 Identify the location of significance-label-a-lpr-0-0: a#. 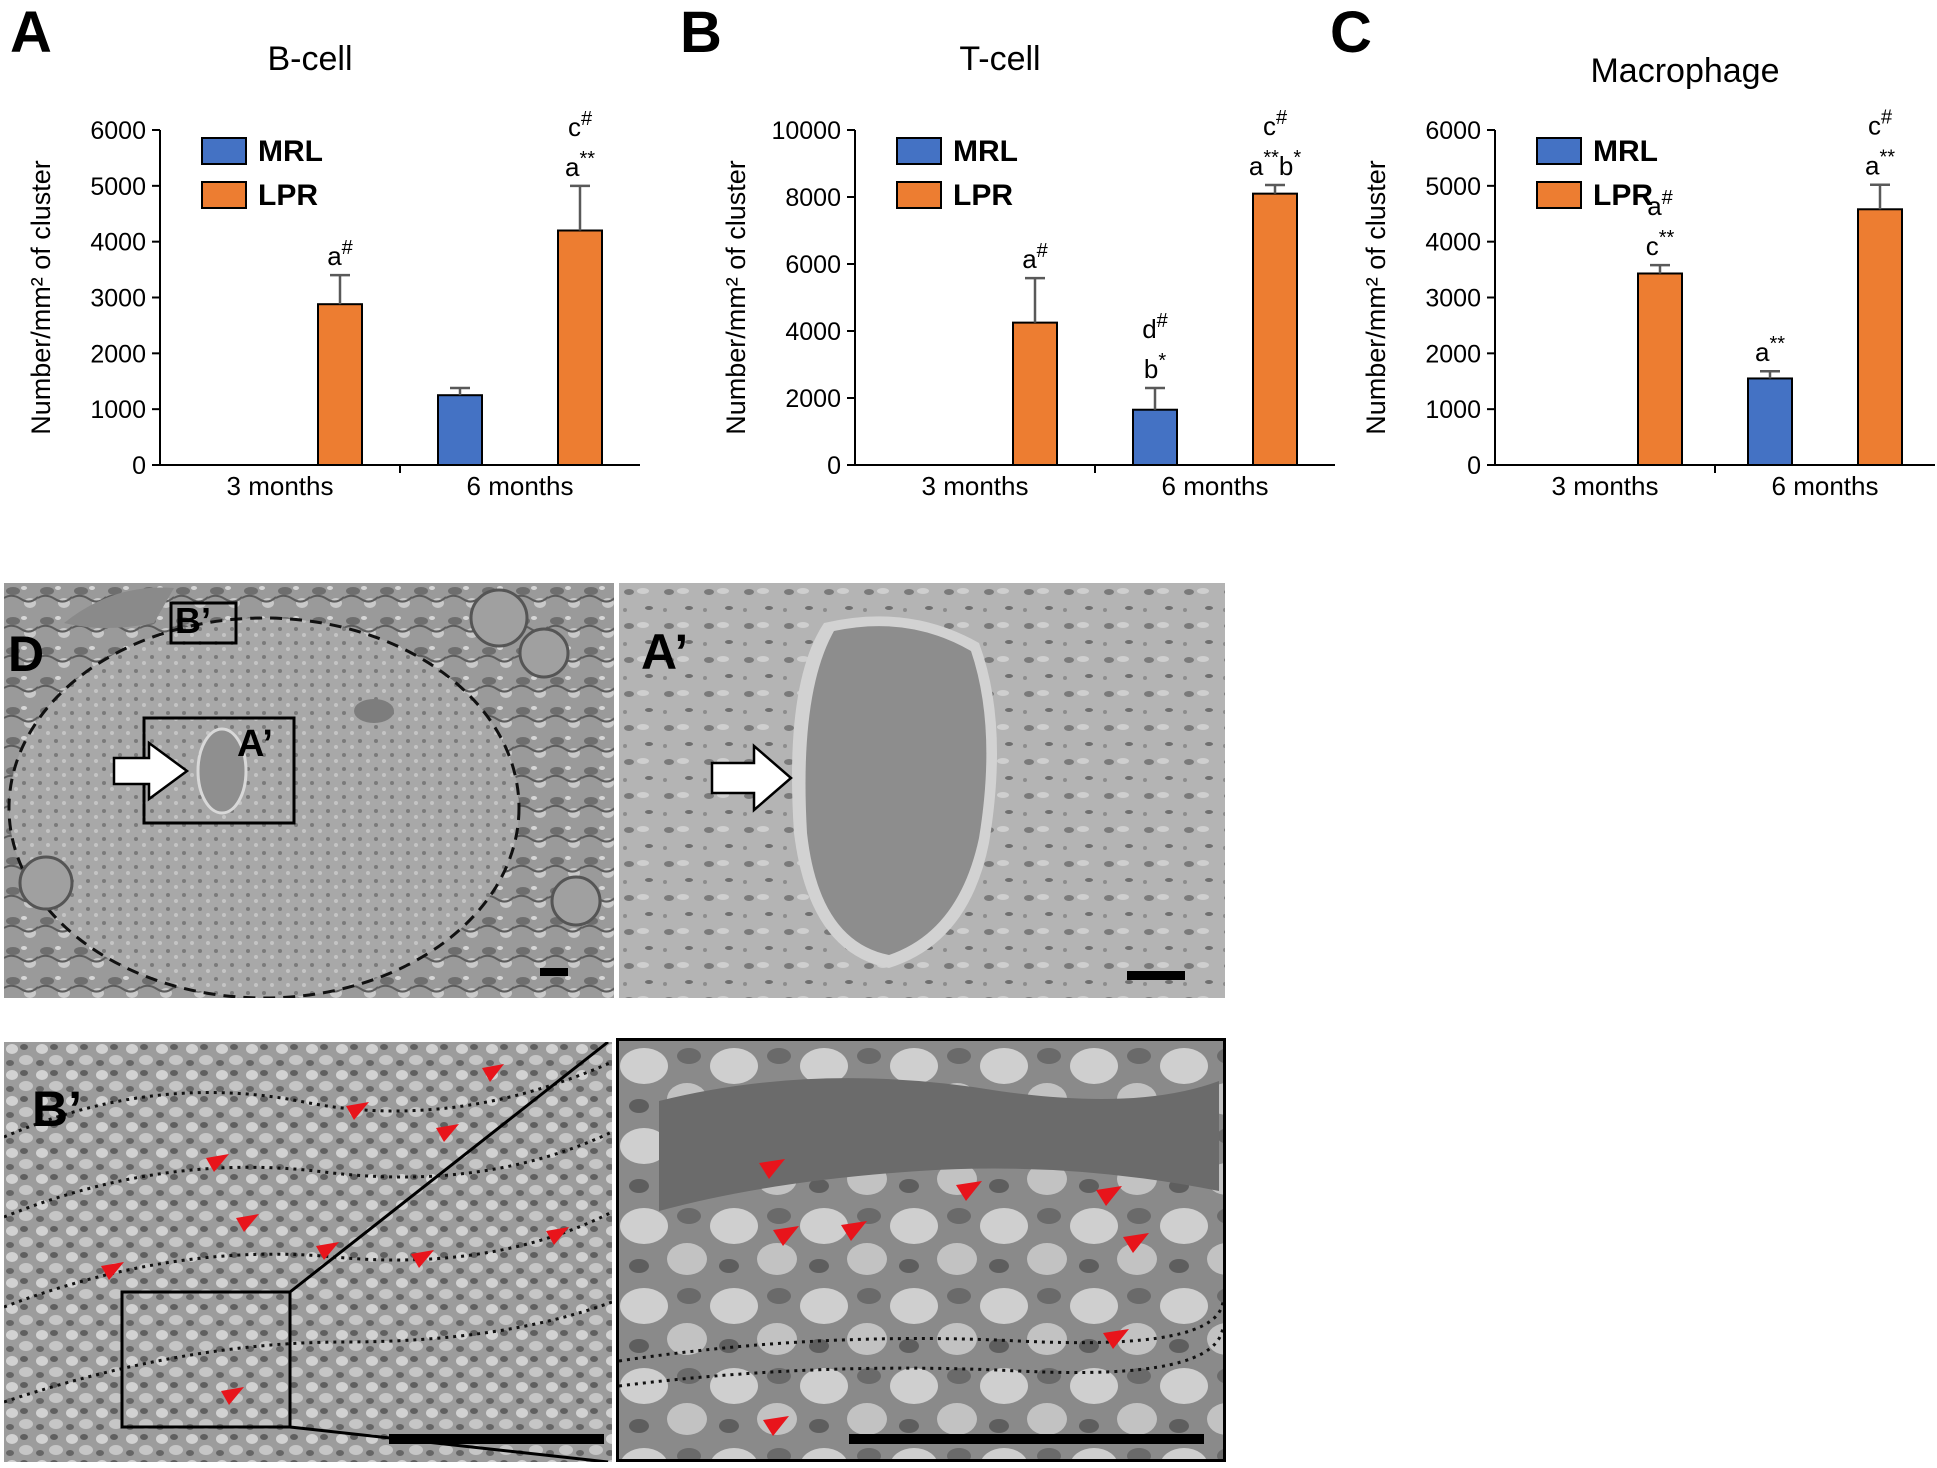
(340, 254).